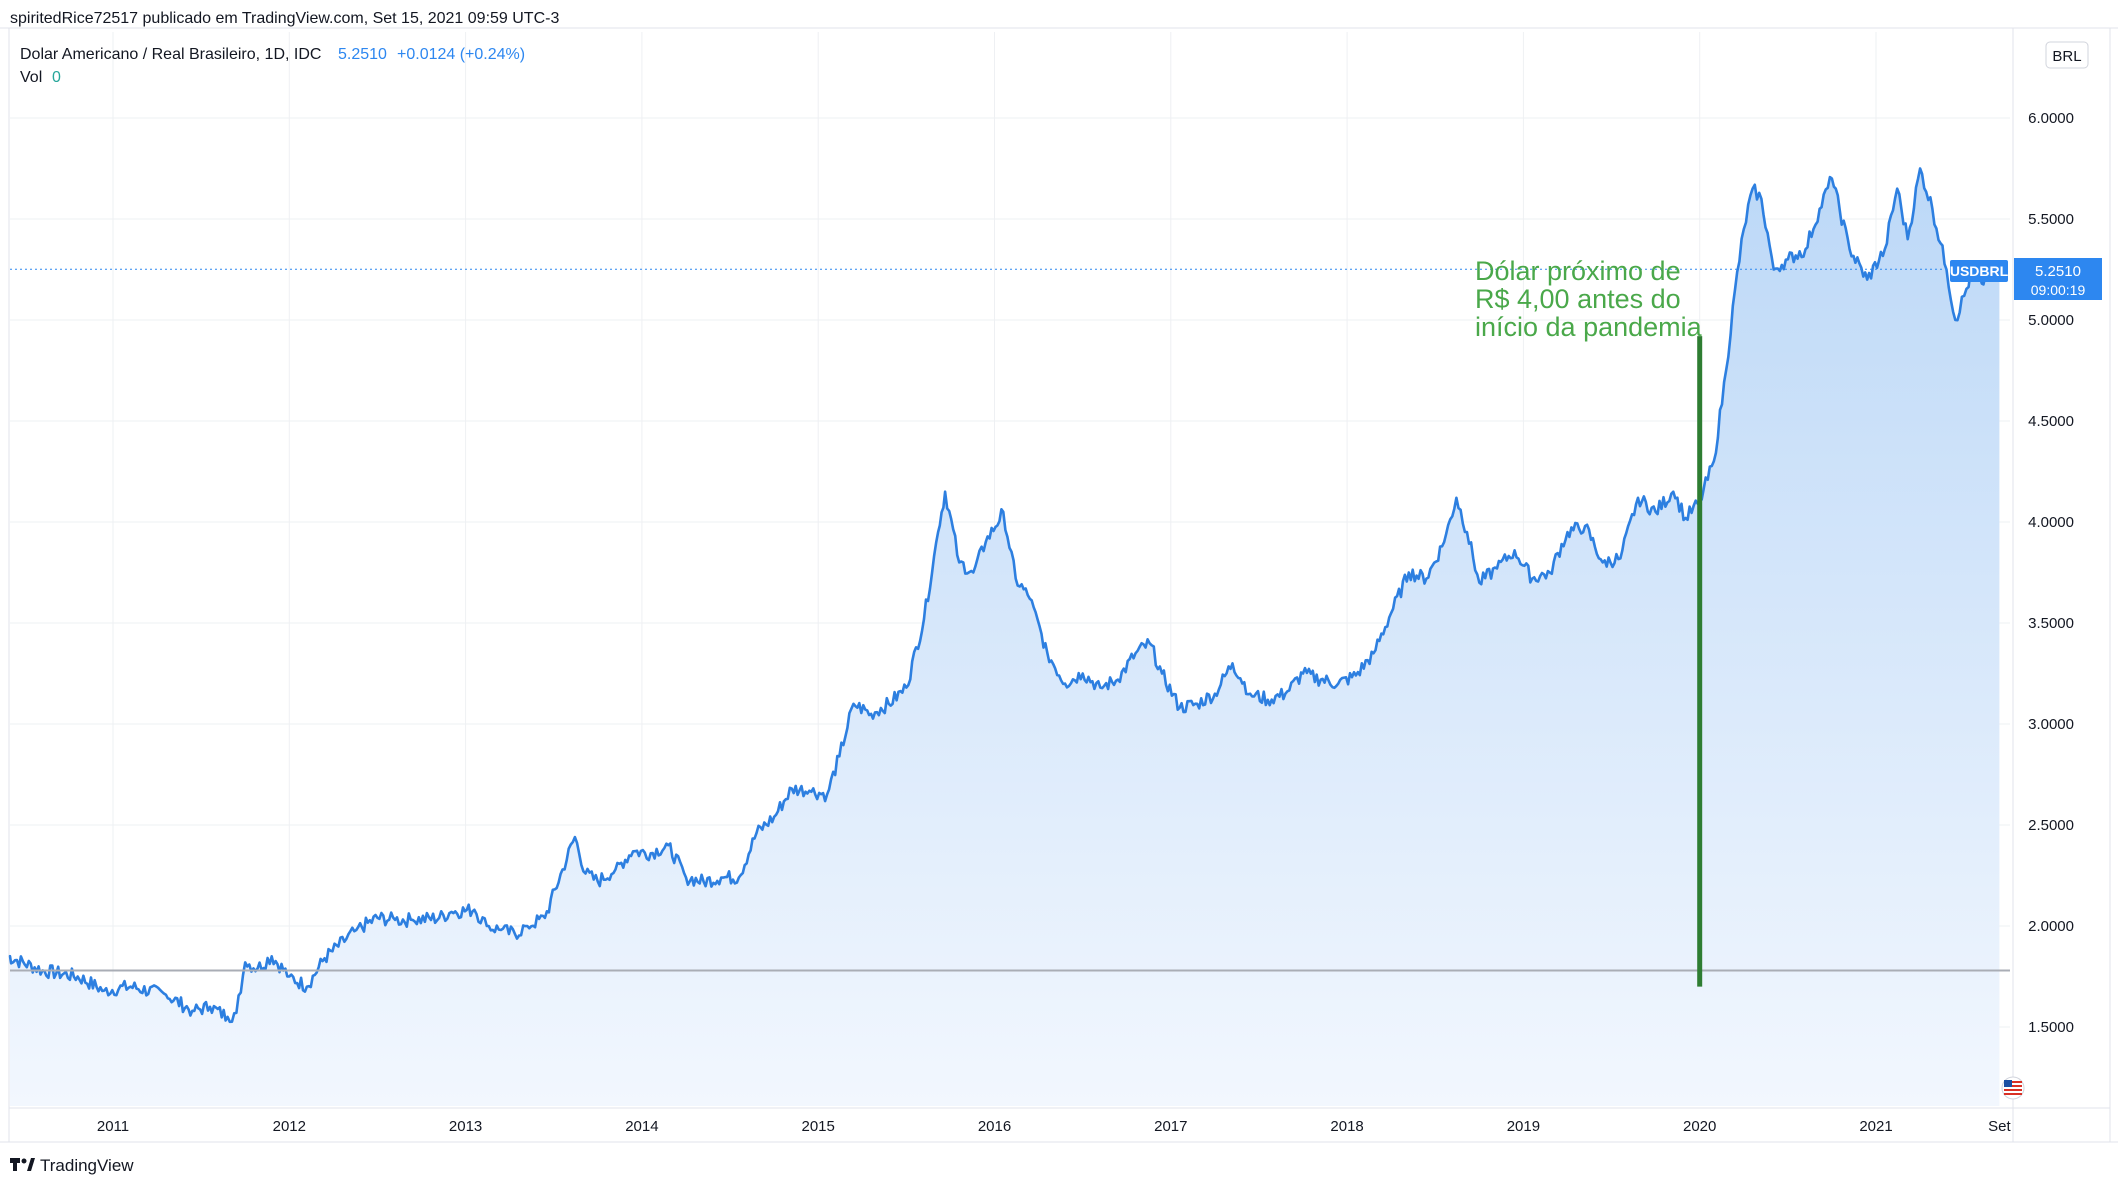 The height and width of the screenshot is (1188, 2118). What do you see at coordinates (2051, 825) in the screenshot?
I see `y-tick-label: 2.5000` at bounding box center [2051, 825].